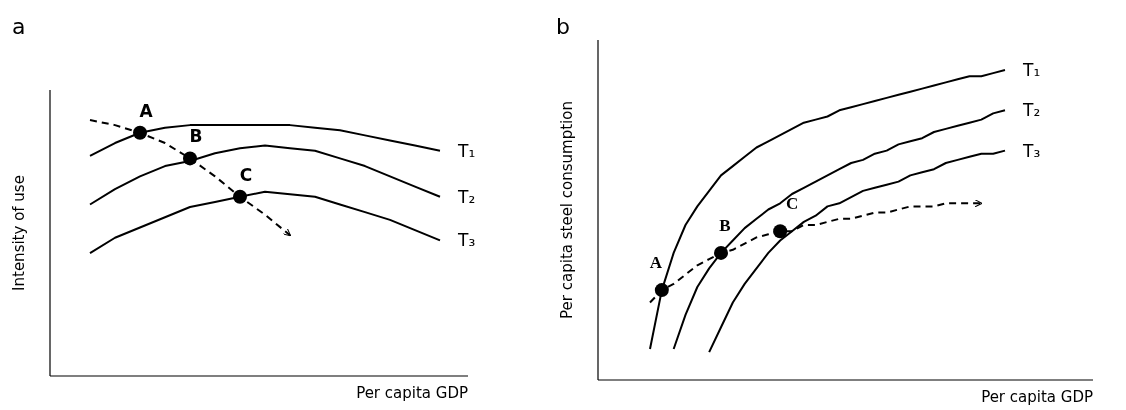  Describe the element at coordinates (19, 233) in the screenshot. I see `y-axis-title: Intensity of use` at that location.